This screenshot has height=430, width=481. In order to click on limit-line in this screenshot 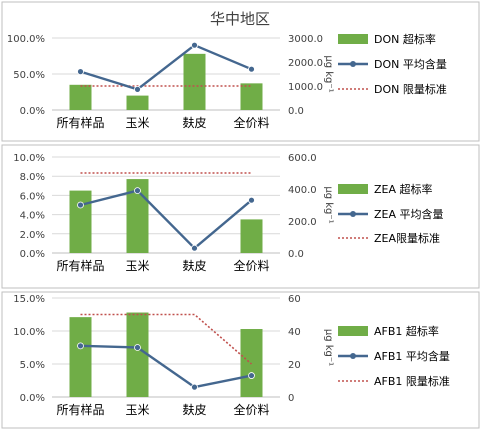, I will do `click(166, 339)`.